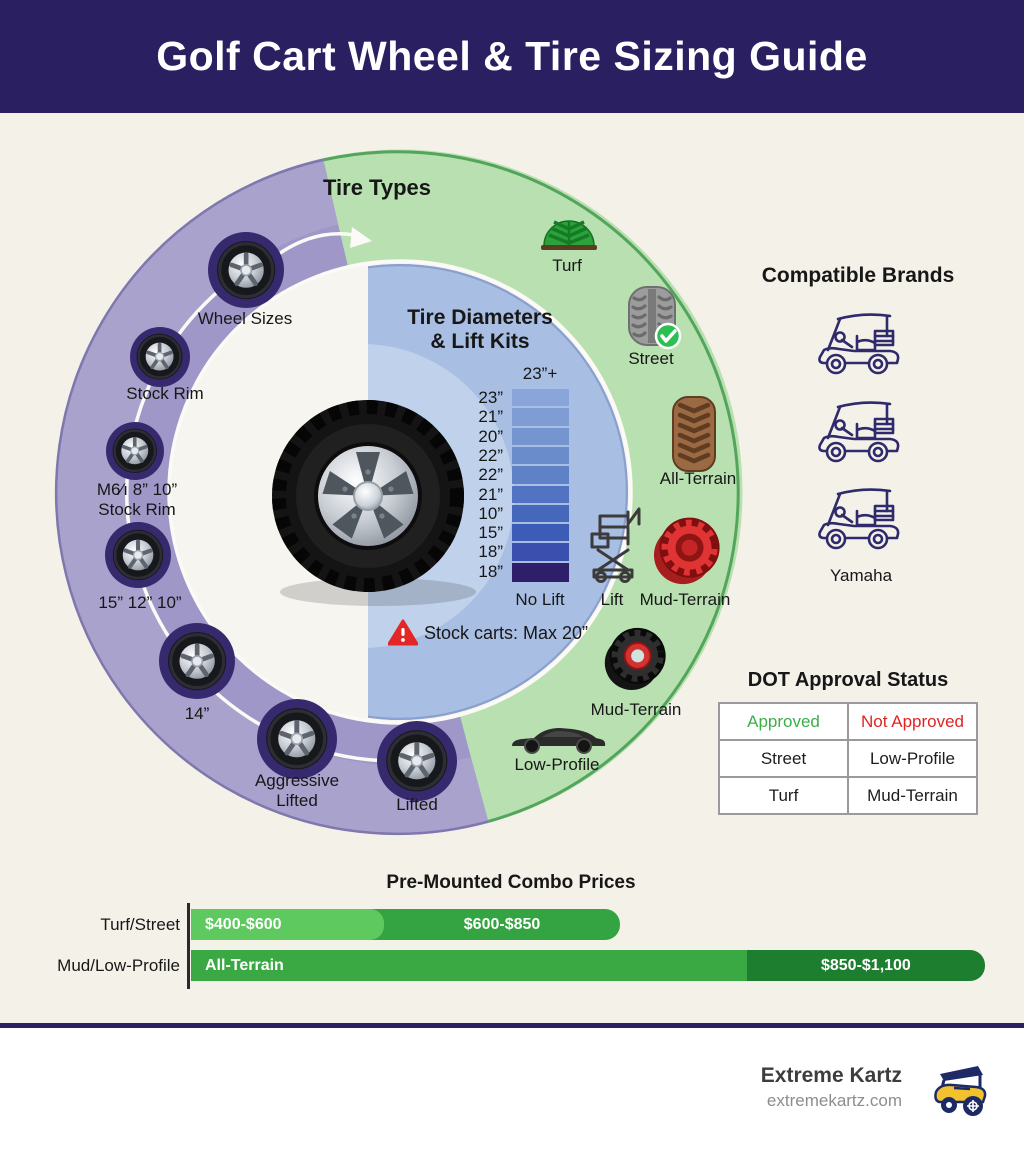 The image size is (1024, 1154). What do you see at coordinates (612, 599) in the screenshot?
I see `lift-label: Lift` at bounding box center [612, 599].